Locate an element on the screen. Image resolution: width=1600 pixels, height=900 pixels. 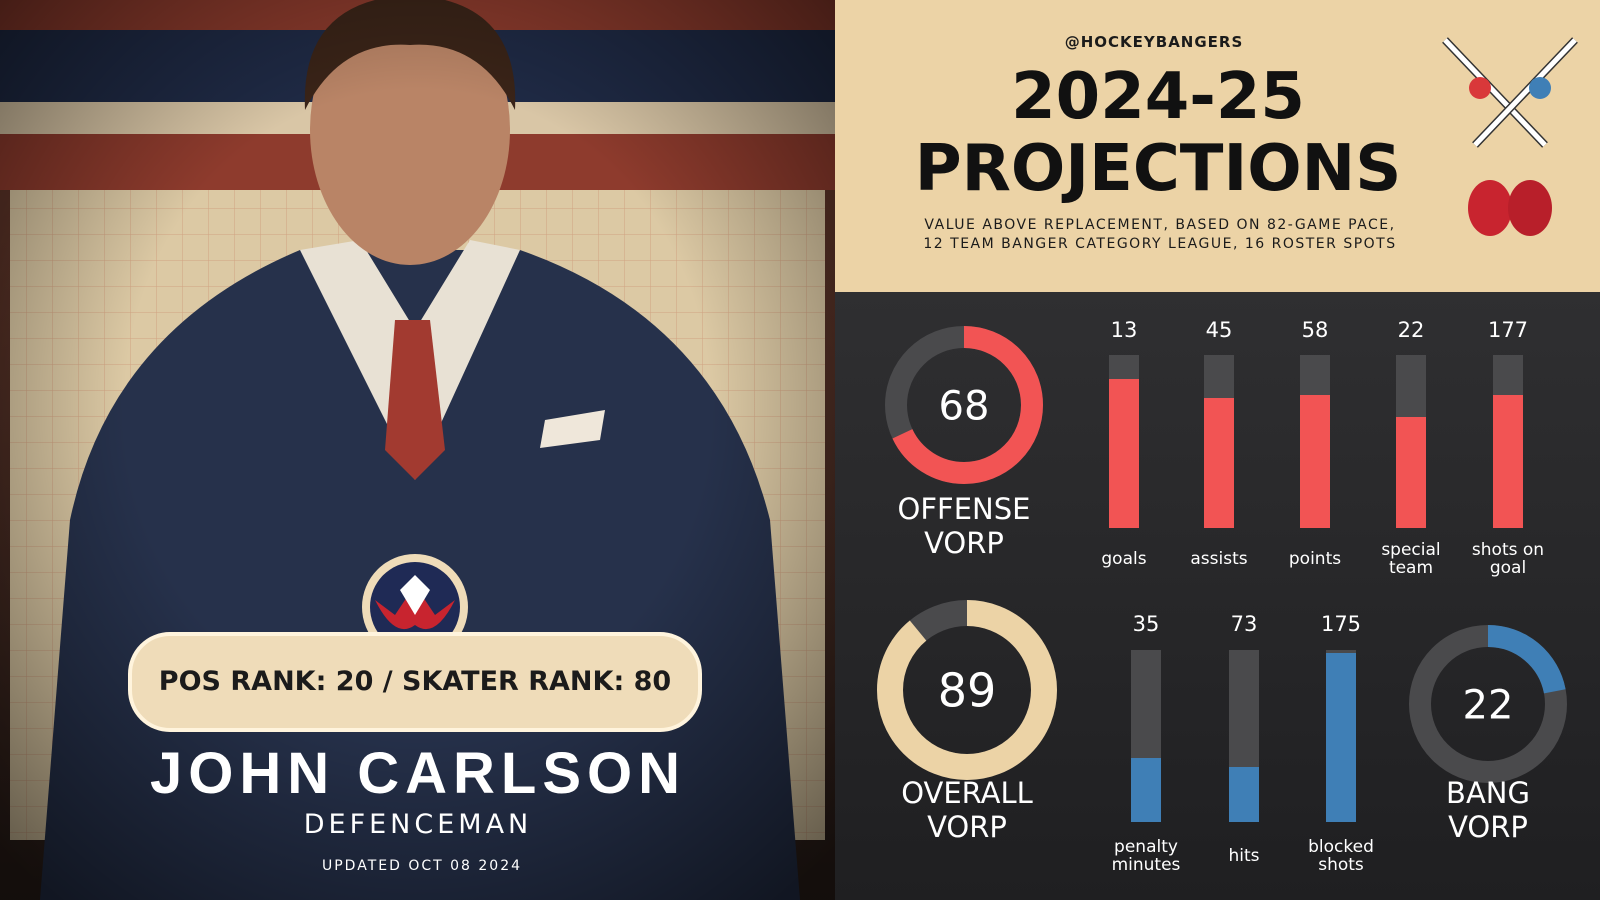
title: 2024-25 is located at coordinates (1158, 97).